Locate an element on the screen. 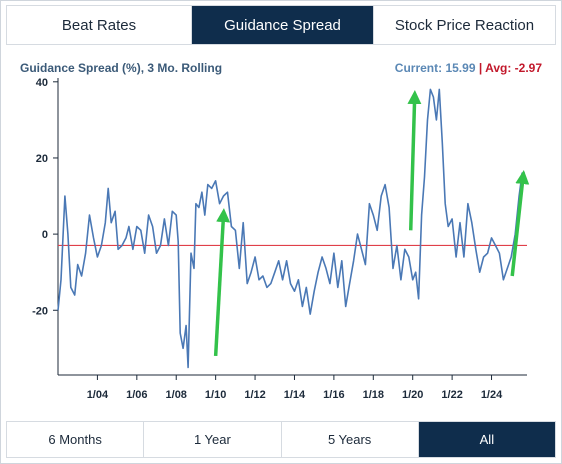 The width and height of the screenshot is (562, 464). x-tick-label: 1/16 is located at coordinates (333, 395).